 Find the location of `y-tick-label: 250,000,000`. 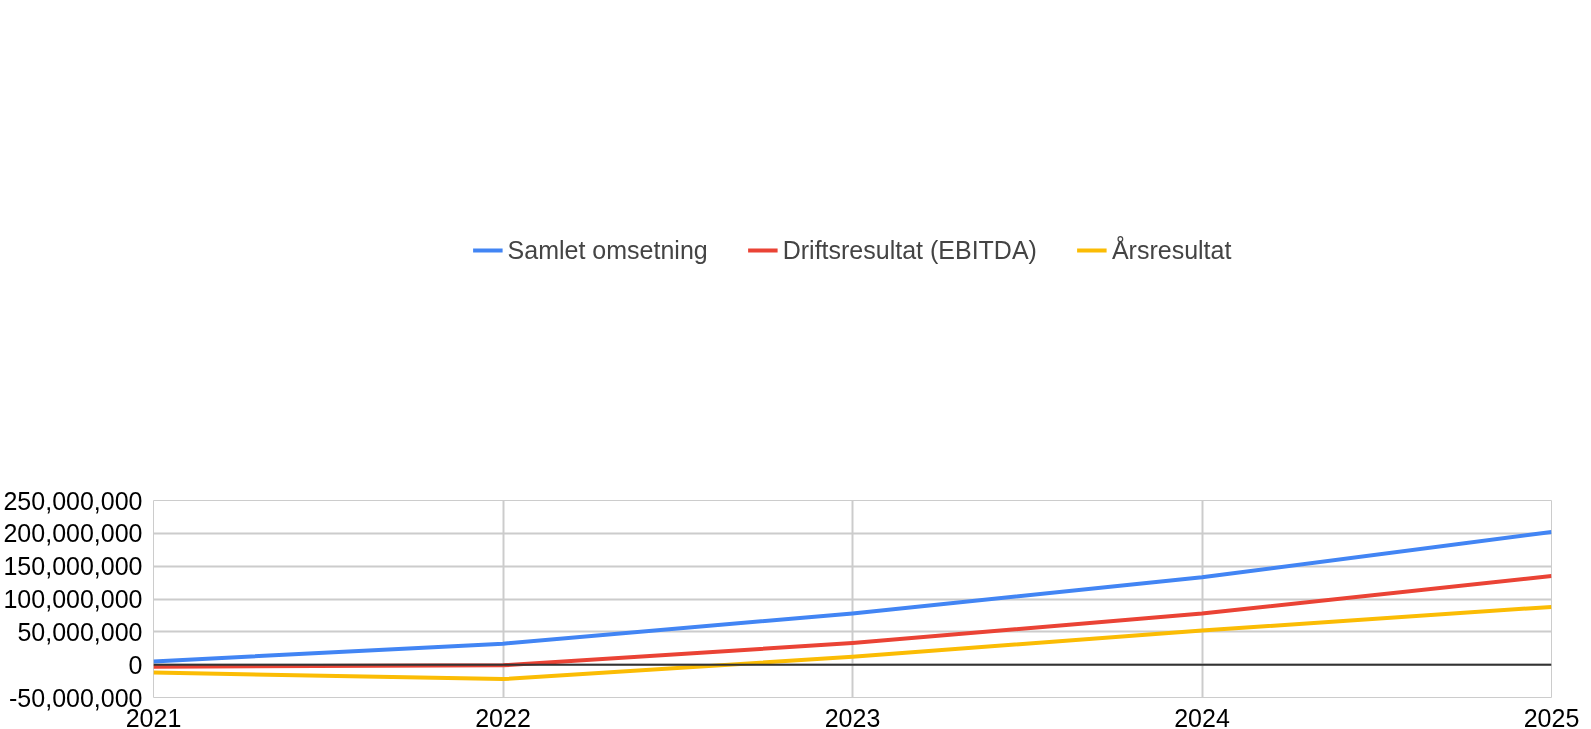

y-tick-label: 250,000,000 is located at coordinates (73, 500).